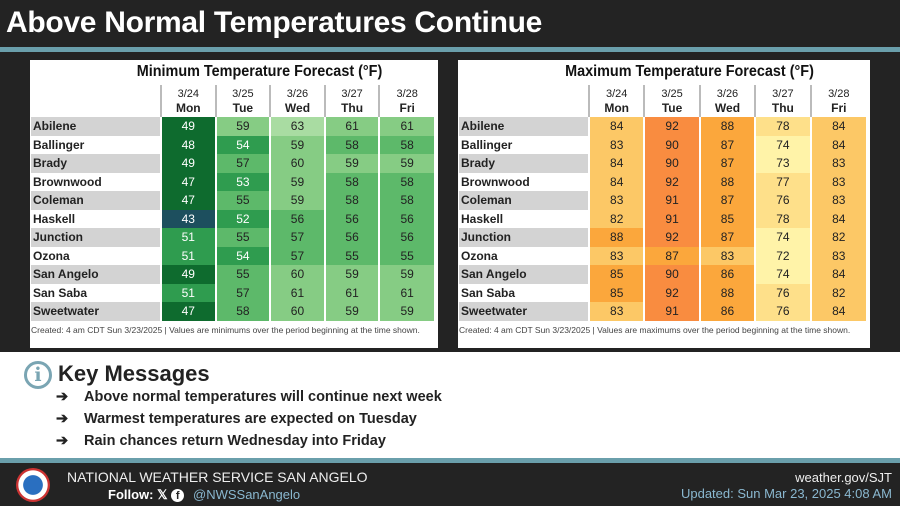 The image size is (900, 506). I want to click on social-handle-link: @NWSSanAngelo, so click(247, 494).